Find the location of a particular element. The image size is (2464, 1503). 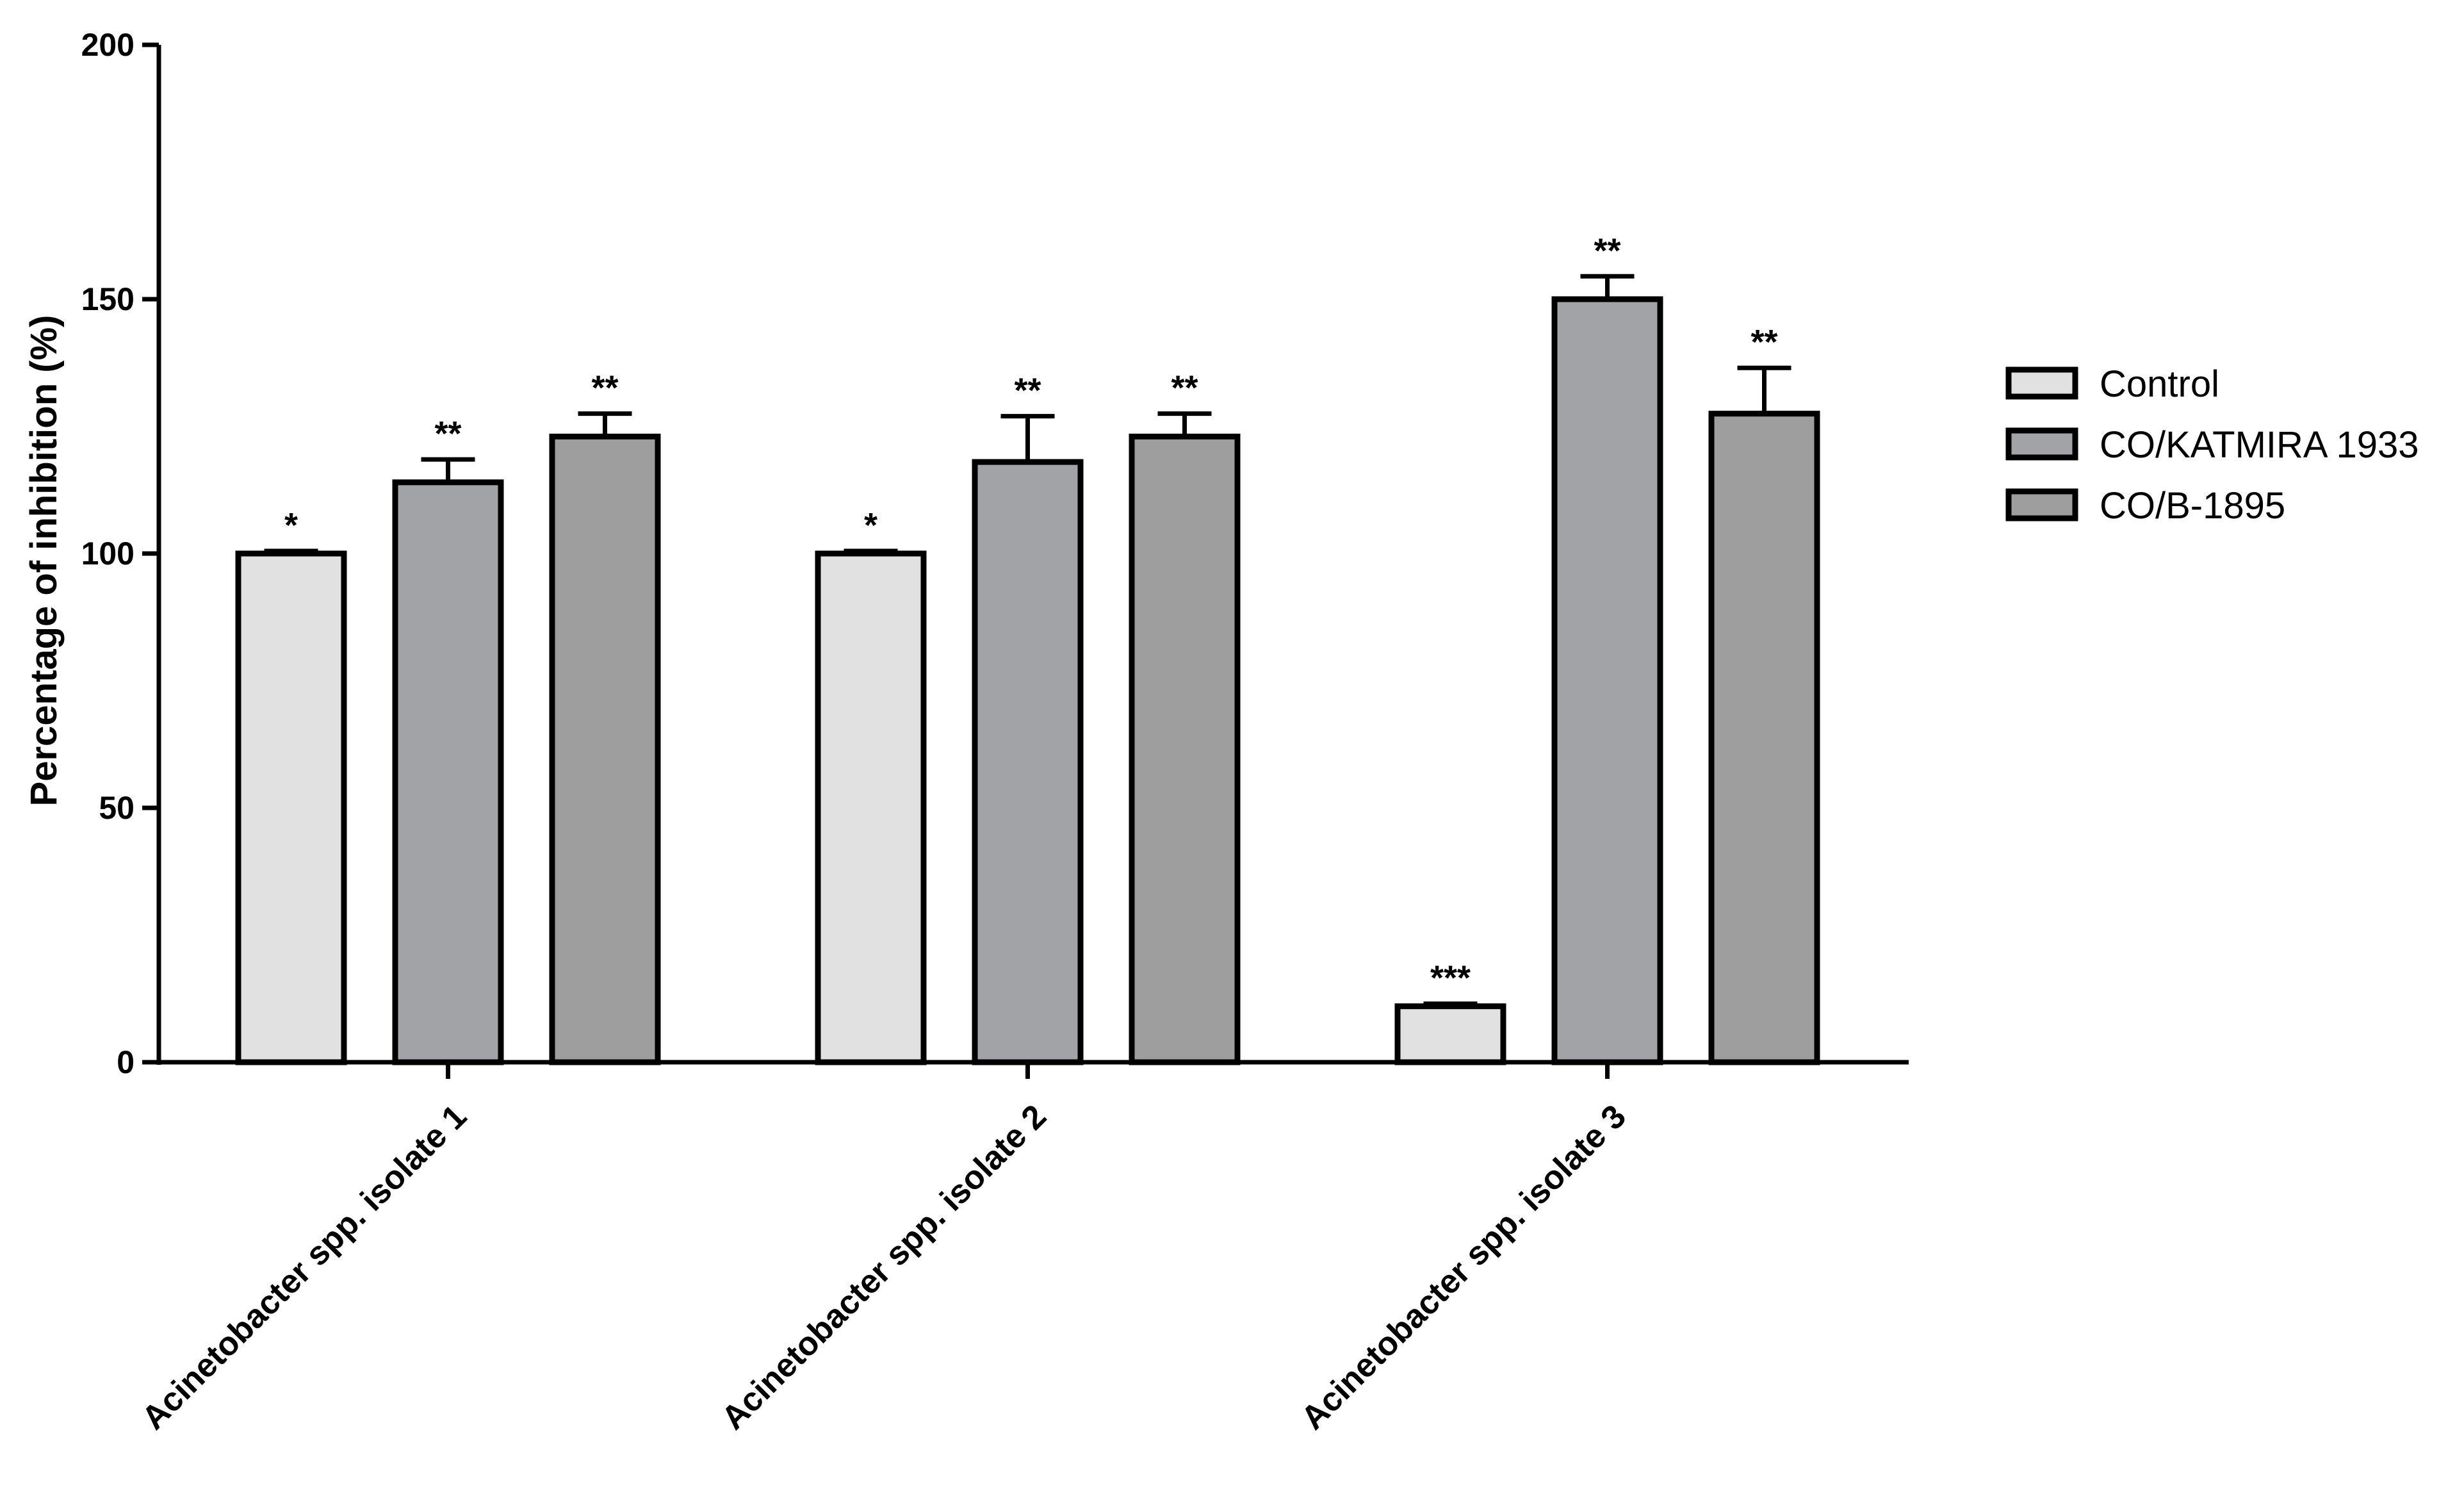

significance-label: *** is located at coordinates (1450, 978).